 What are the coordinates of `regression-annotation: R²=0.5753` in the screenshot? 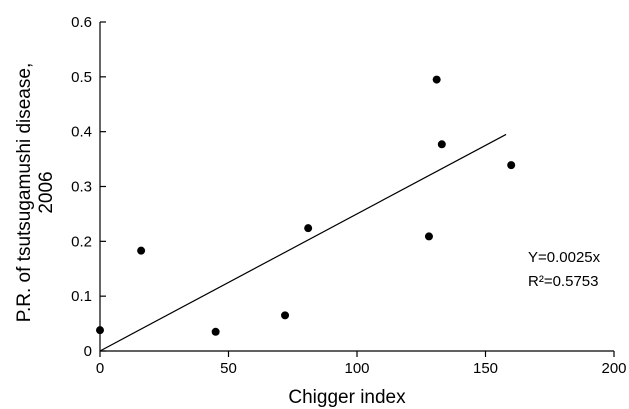 It's located at (563, 281).